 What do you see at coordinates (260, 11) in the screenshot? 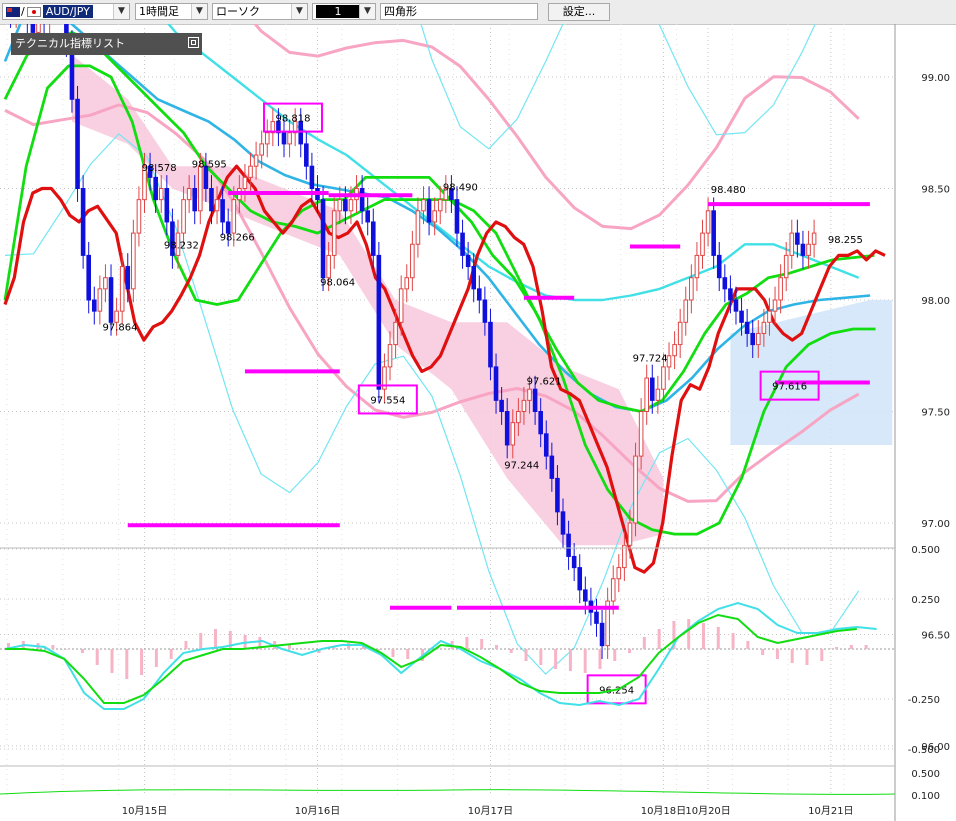
I see `chart-style-select: ローソク ▼` at bounding box center [260, 11].